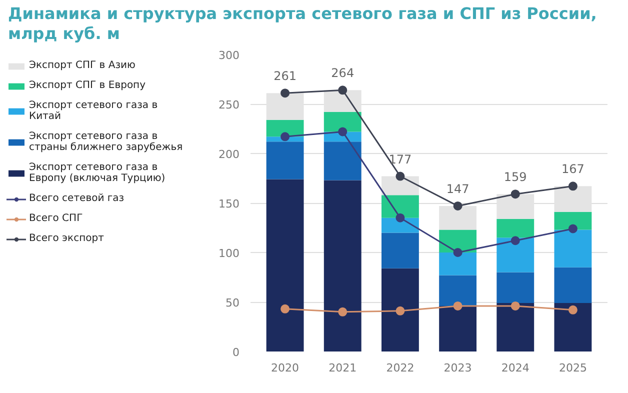 Image resolution: width=628 pixels, height=393 pixels. What do you see at coordinates (66, 238) in the screenshot?
I see `legend-label: Всего экспорт` at bounding box center [66, 238].